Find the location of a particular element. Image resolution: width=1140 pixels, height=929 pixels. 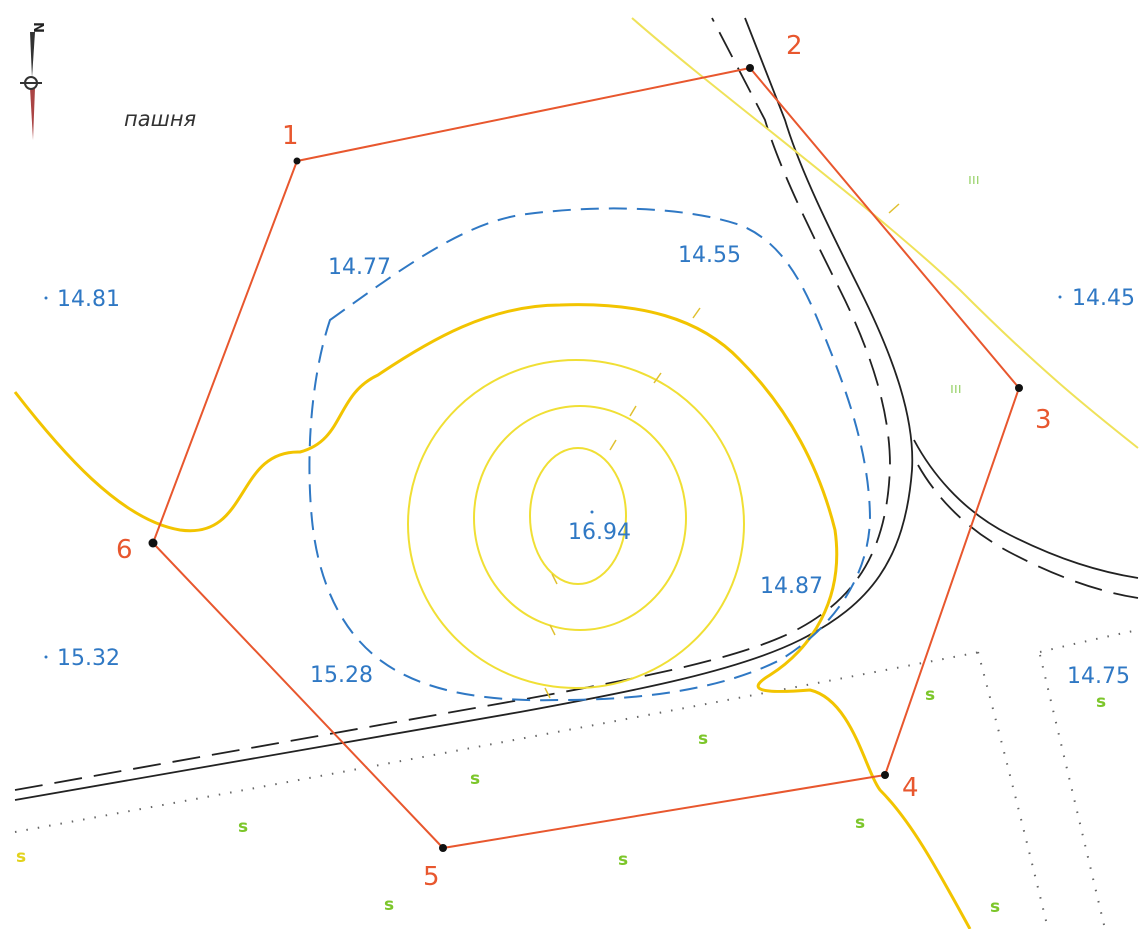

north-arrow-needle-top is located at coordinates (32, 55).